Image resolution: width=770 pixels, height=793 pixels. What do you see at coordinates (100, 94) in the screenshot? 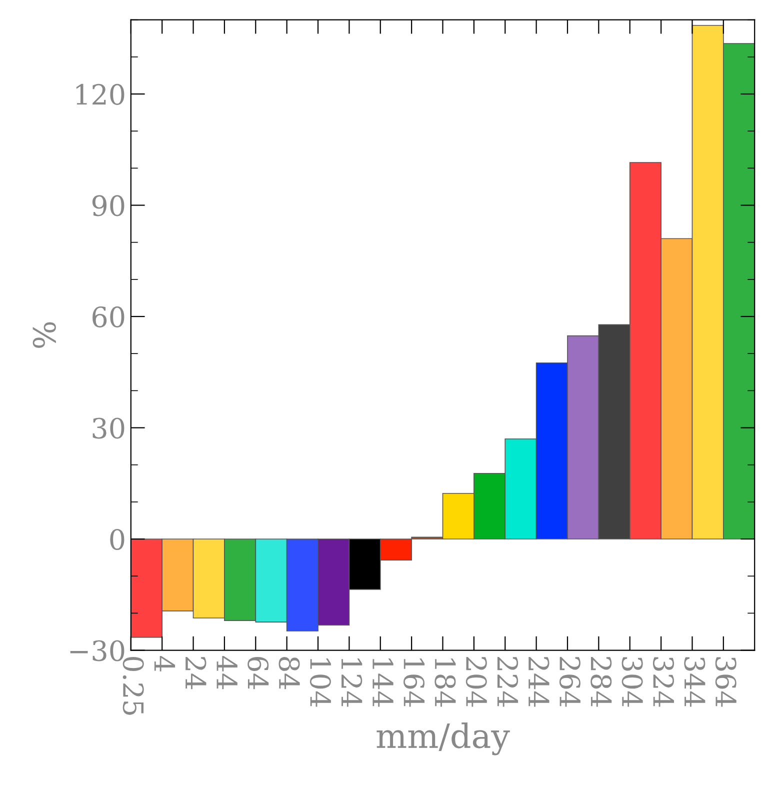
I see `y-tick-label: 120` at bounding box center [100, 94].